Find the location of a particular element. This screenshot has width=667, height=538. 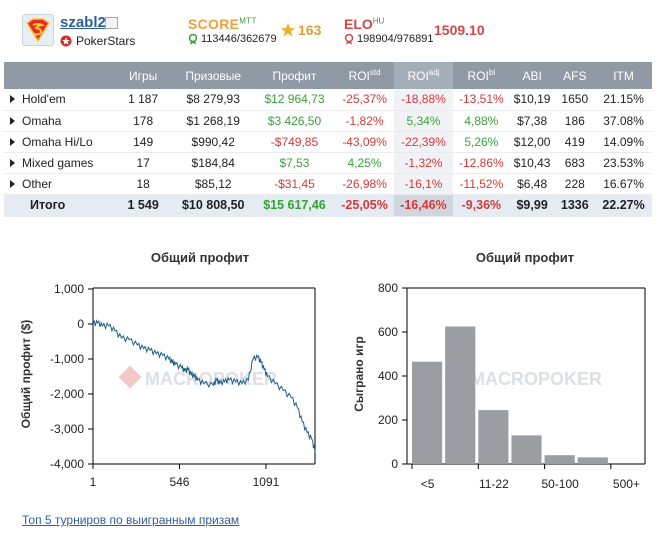

bar-y-tick-label: 200 is located at coordinates (388, 420).